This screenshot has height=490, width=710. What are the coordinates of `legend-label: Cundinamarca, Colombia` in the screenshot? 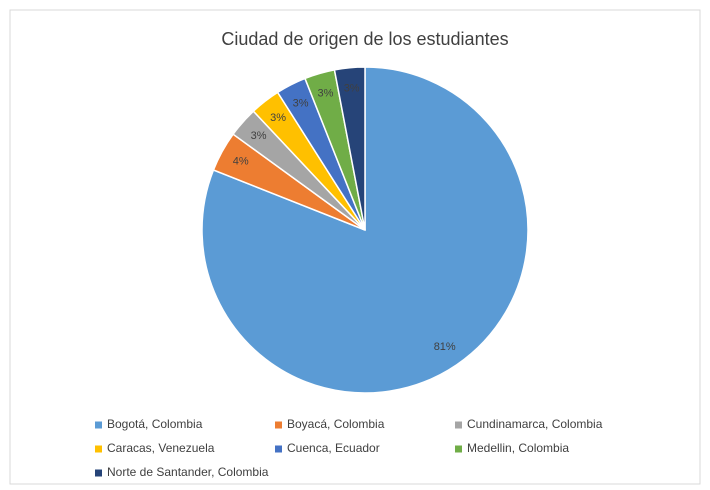 It's located at (535, 424).